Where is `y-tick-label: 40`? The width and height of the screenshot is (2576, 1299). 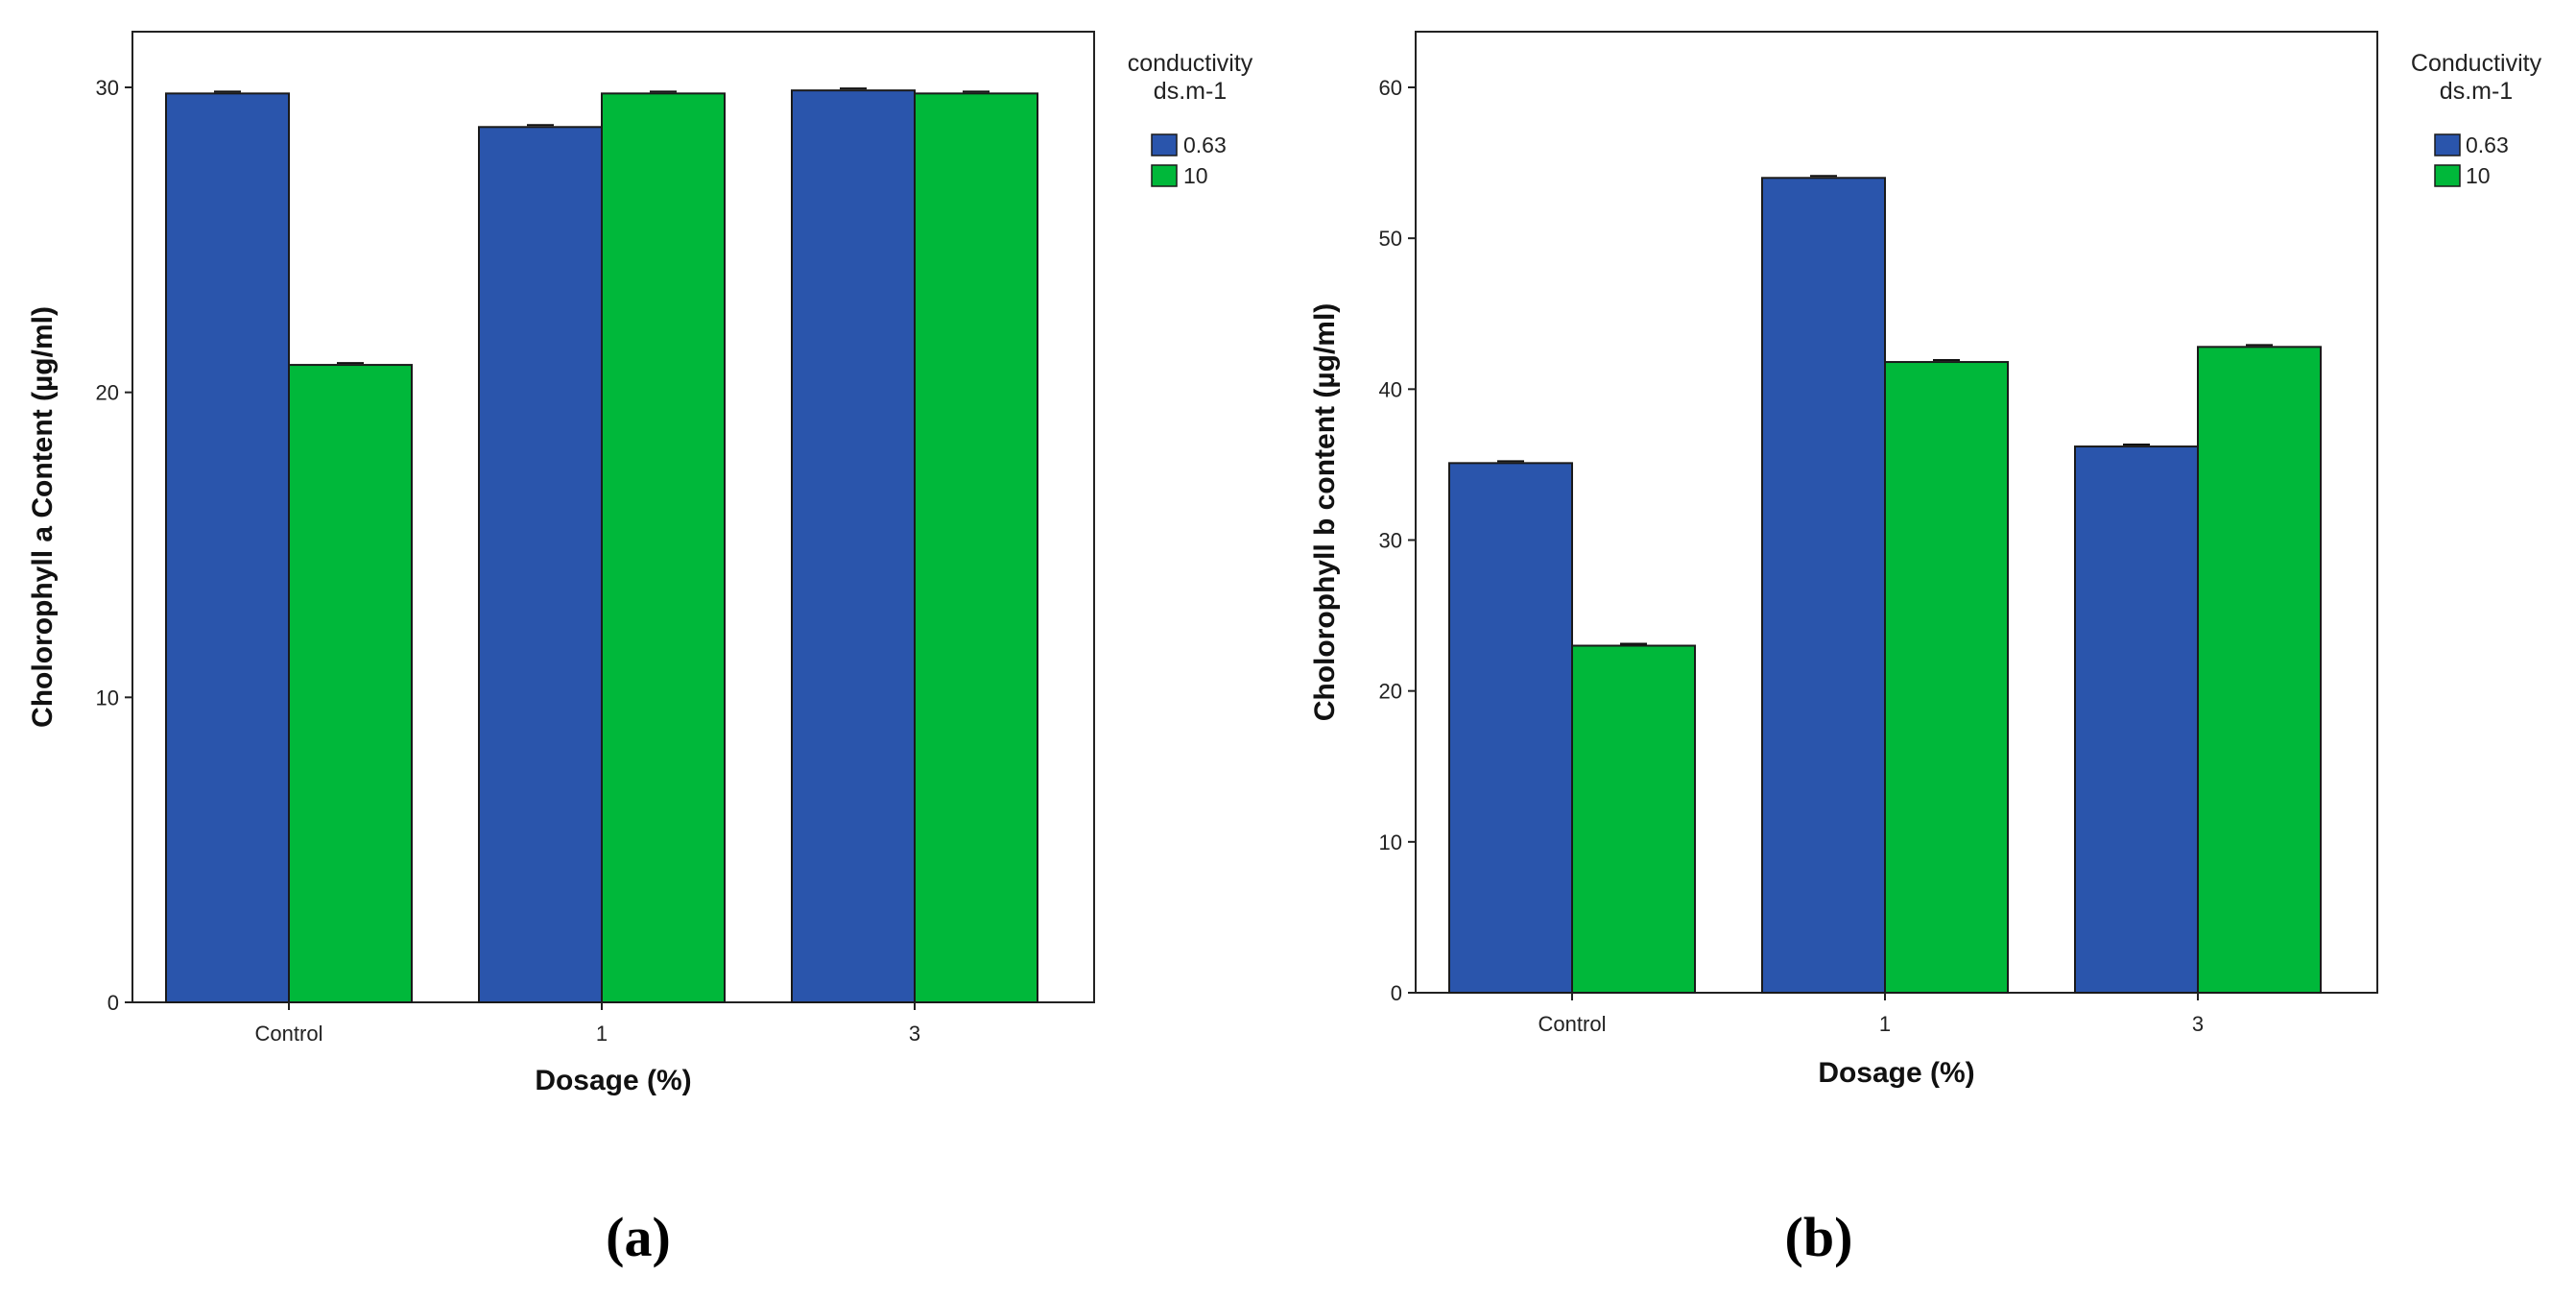
y-tick-label: 40 is located at coordinates (1390, 389).